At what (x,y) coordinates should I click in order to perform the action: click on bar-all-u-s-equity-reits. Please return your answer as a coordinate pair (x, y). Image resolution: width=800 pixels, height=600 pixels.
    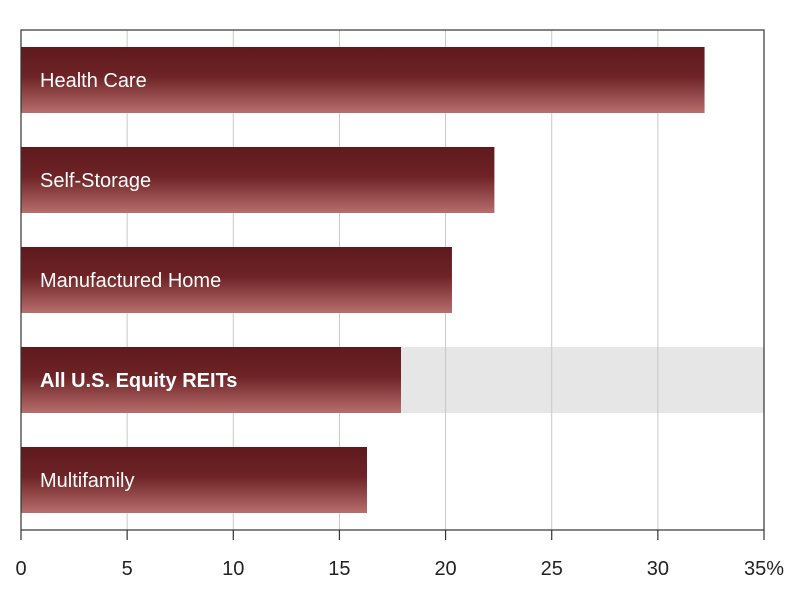
    Looking at the image, I should click on (211, 380).